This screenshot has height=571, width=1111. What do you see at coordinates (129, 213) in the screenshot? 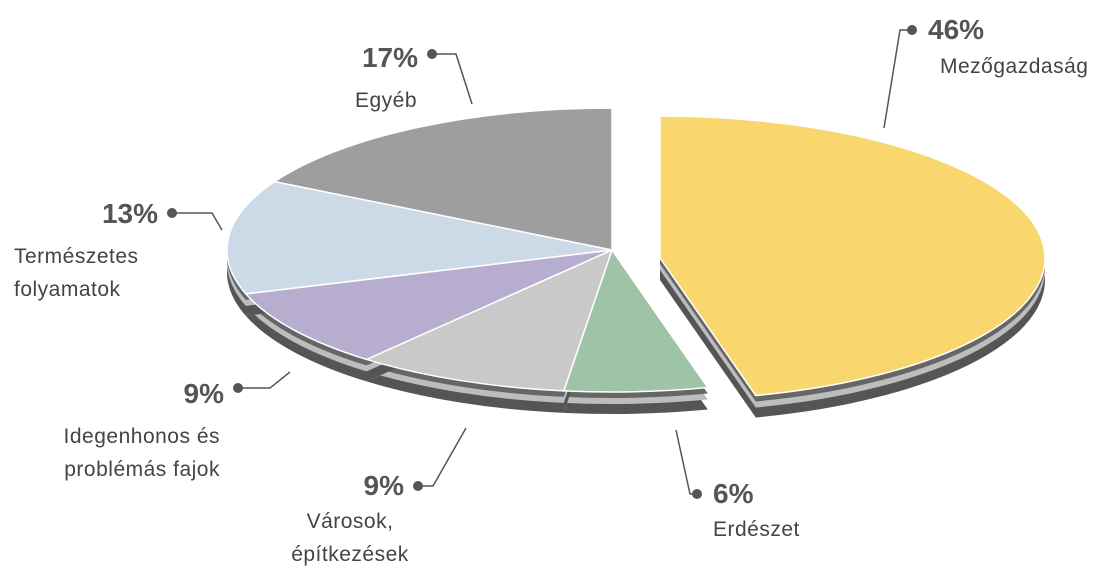
I see `percent-label: 13%` at bounding box center [129, 213].